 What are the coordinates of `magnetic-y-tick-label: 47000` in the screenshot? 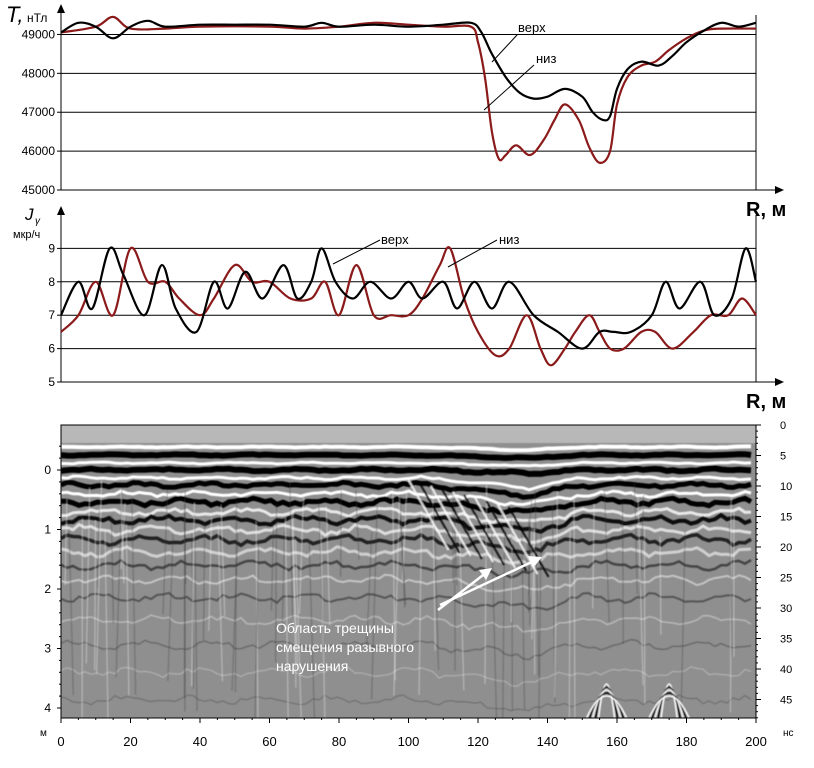 It's located at (39, 112).